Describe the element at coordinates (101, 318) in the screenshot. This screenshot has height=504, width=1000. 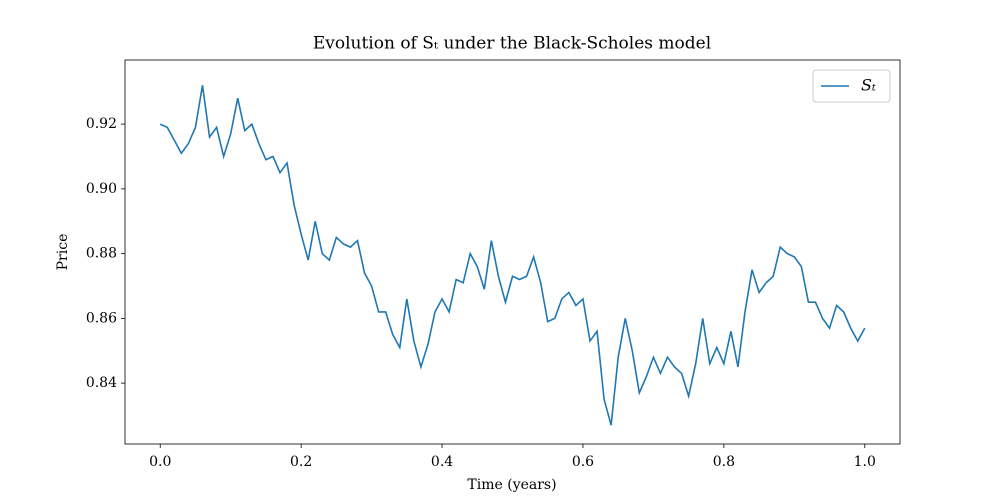
I see `y-tick-label: 0.86` at that location.